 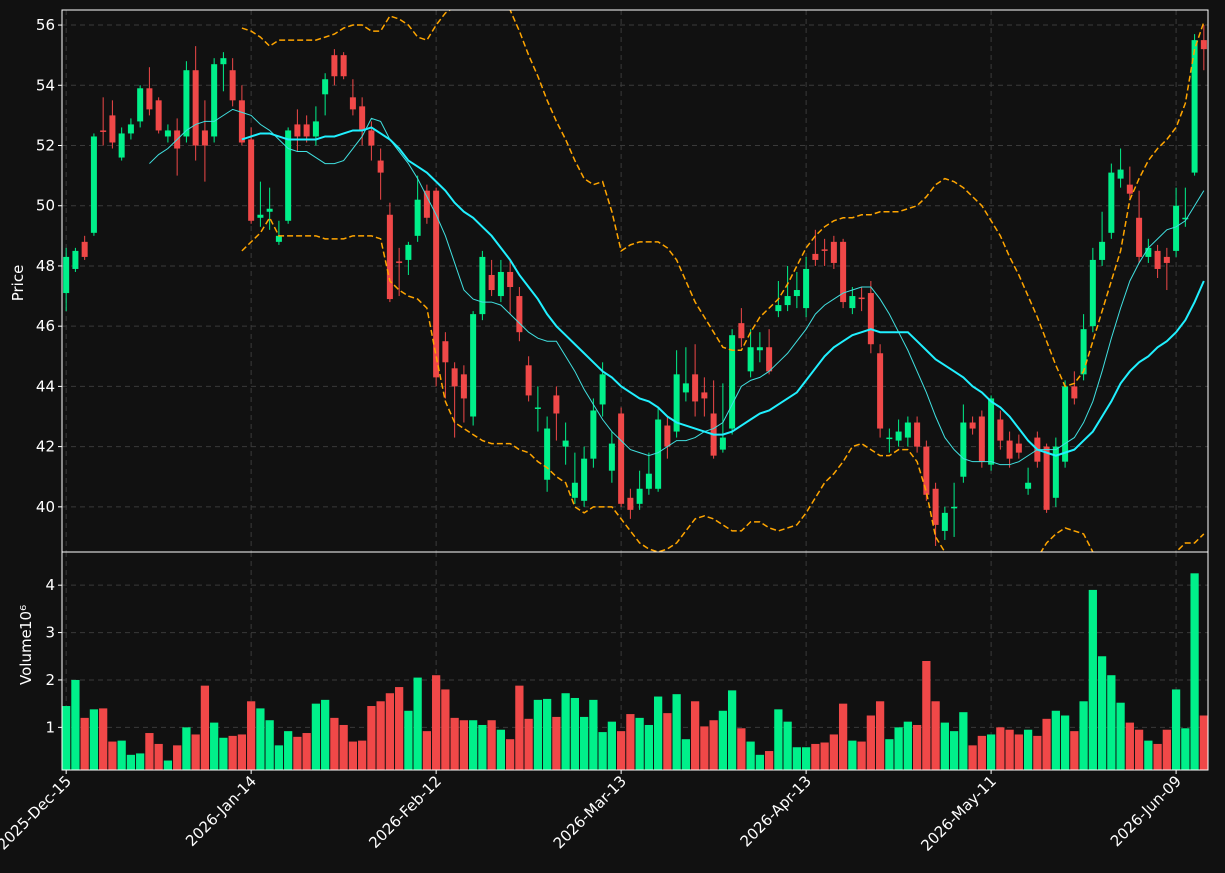 I want to click on y-tick-label: 3, so click(x=50, y=633).